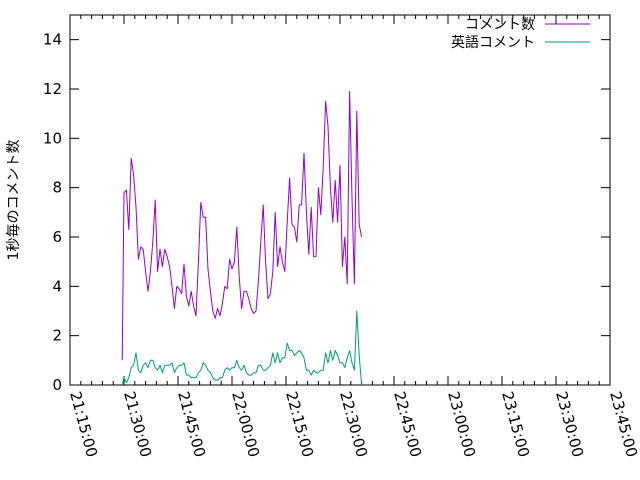 This screenshot has height=480, width=640. I want to click on x-tick-label: 21:30:00, so click(137, 424).